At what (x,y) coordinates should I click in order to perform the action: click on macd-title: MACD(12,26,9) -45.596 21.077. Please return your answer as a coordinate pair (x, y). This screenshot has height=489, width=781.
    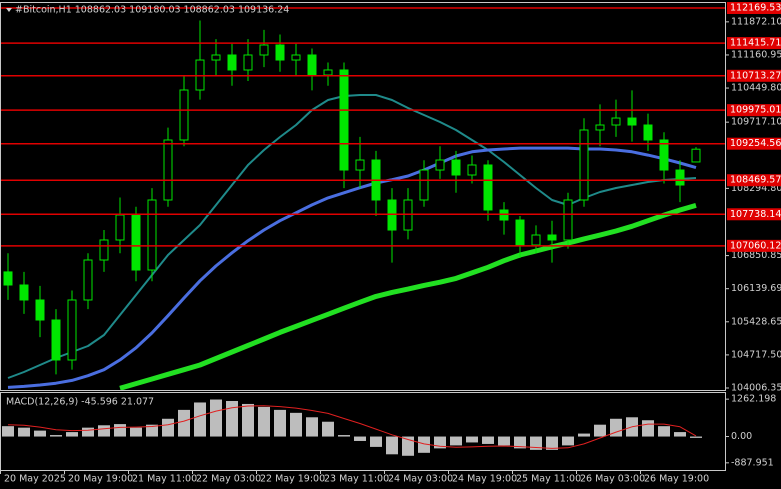
    Looking at the image, I should click on (80, 402).